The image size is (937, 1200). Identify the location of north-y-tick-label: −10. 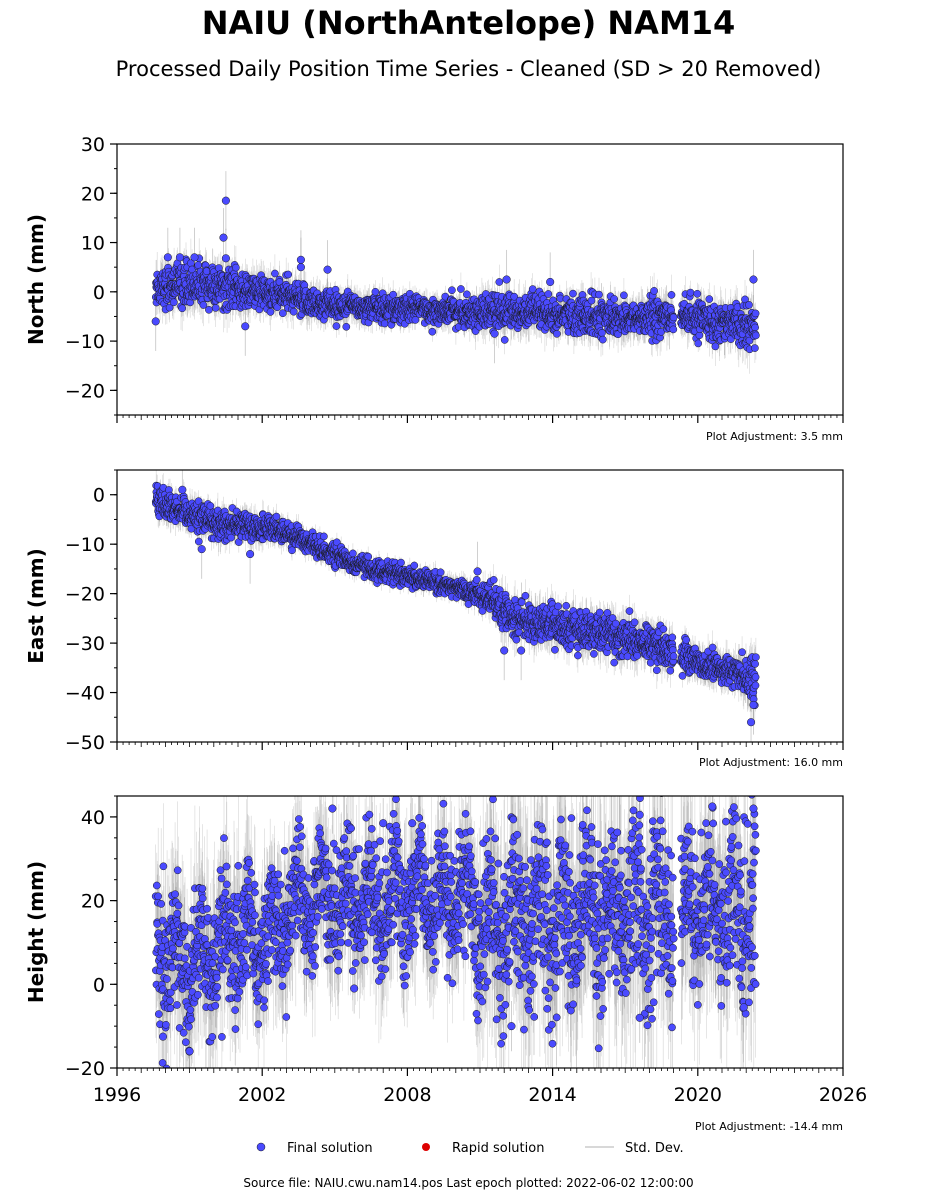
(85, 342).